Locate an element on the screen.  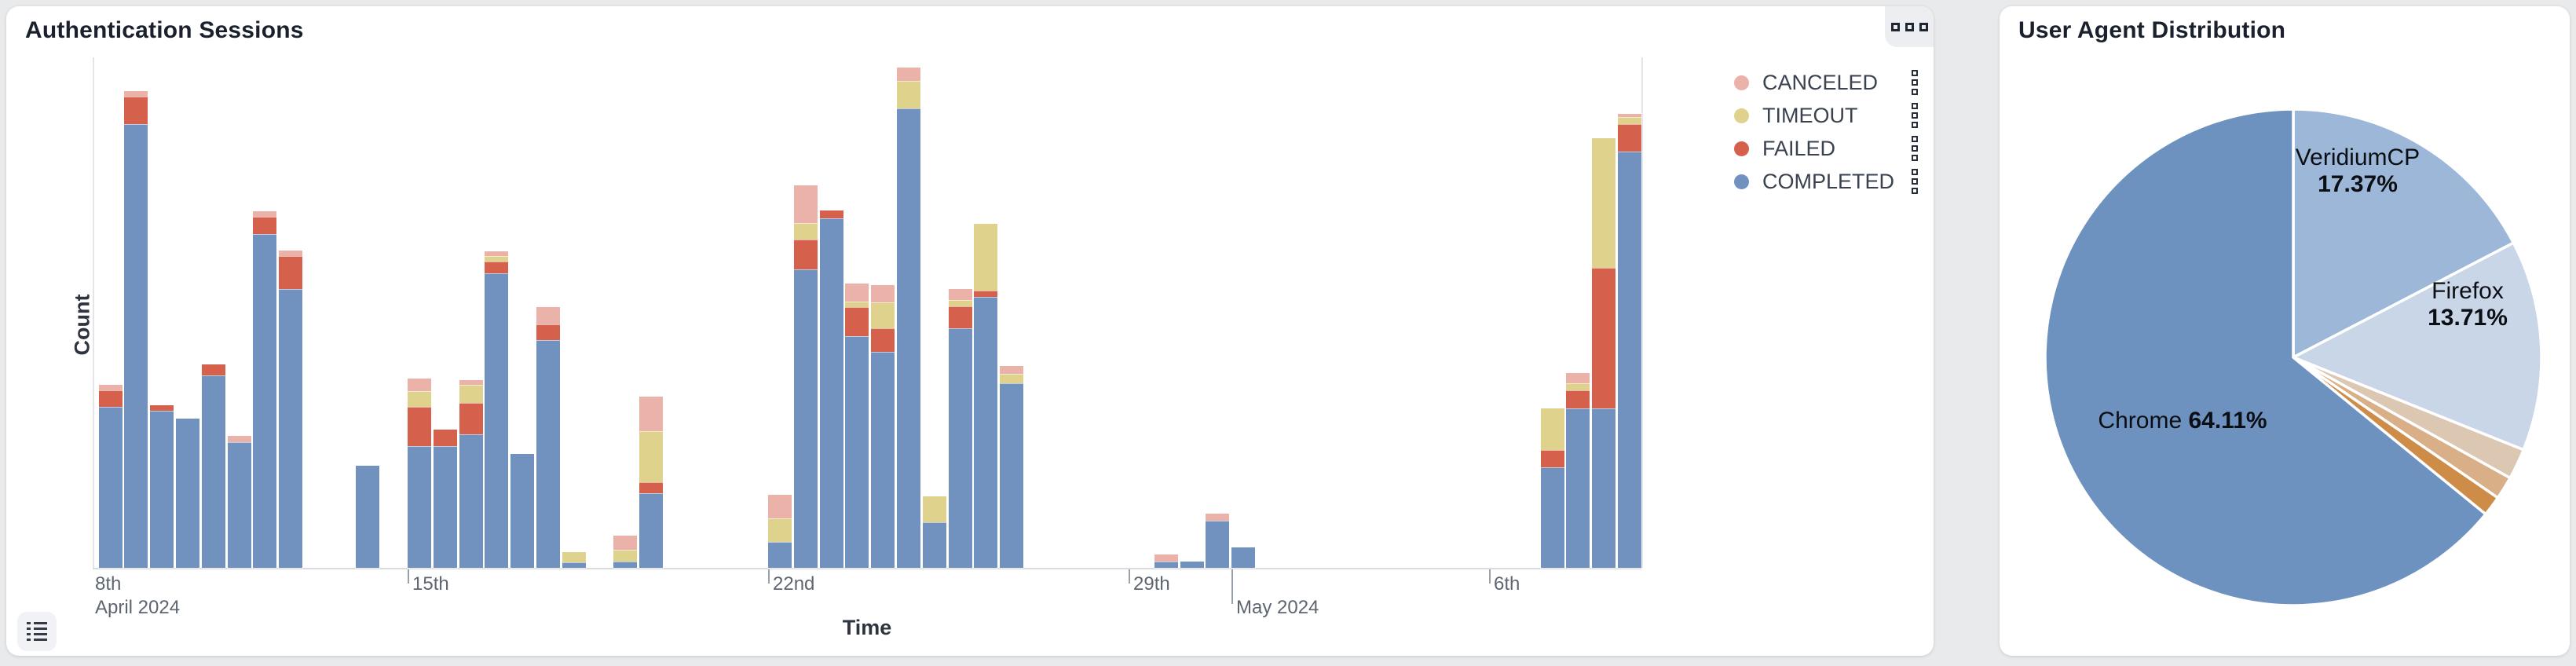
x-tick-month-label: May 2024 is located at coordinates (1277, 607).